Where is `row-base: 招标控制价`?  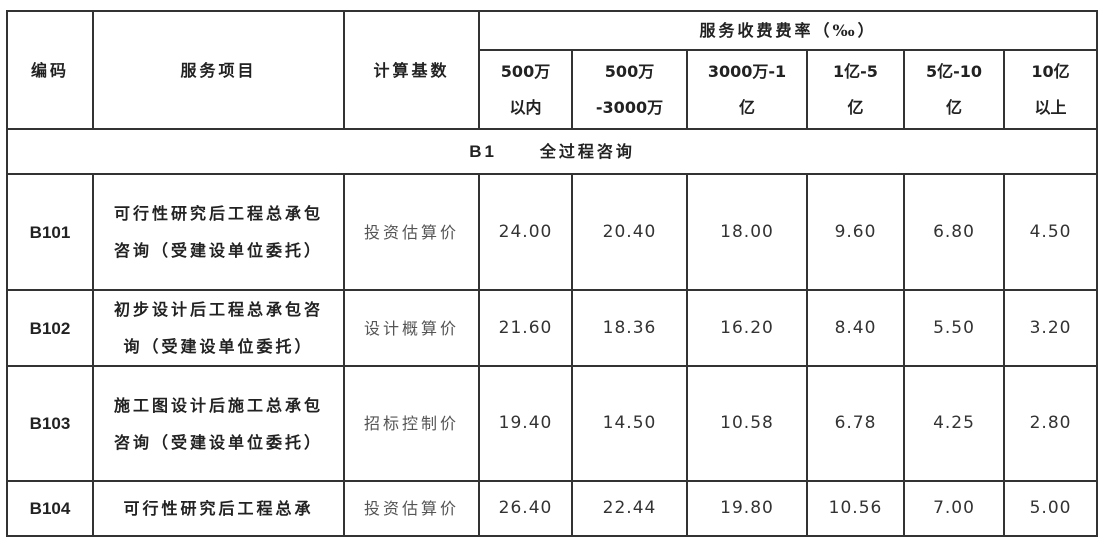
row-base: 招标控制价 is located at coordinates (411, 423).